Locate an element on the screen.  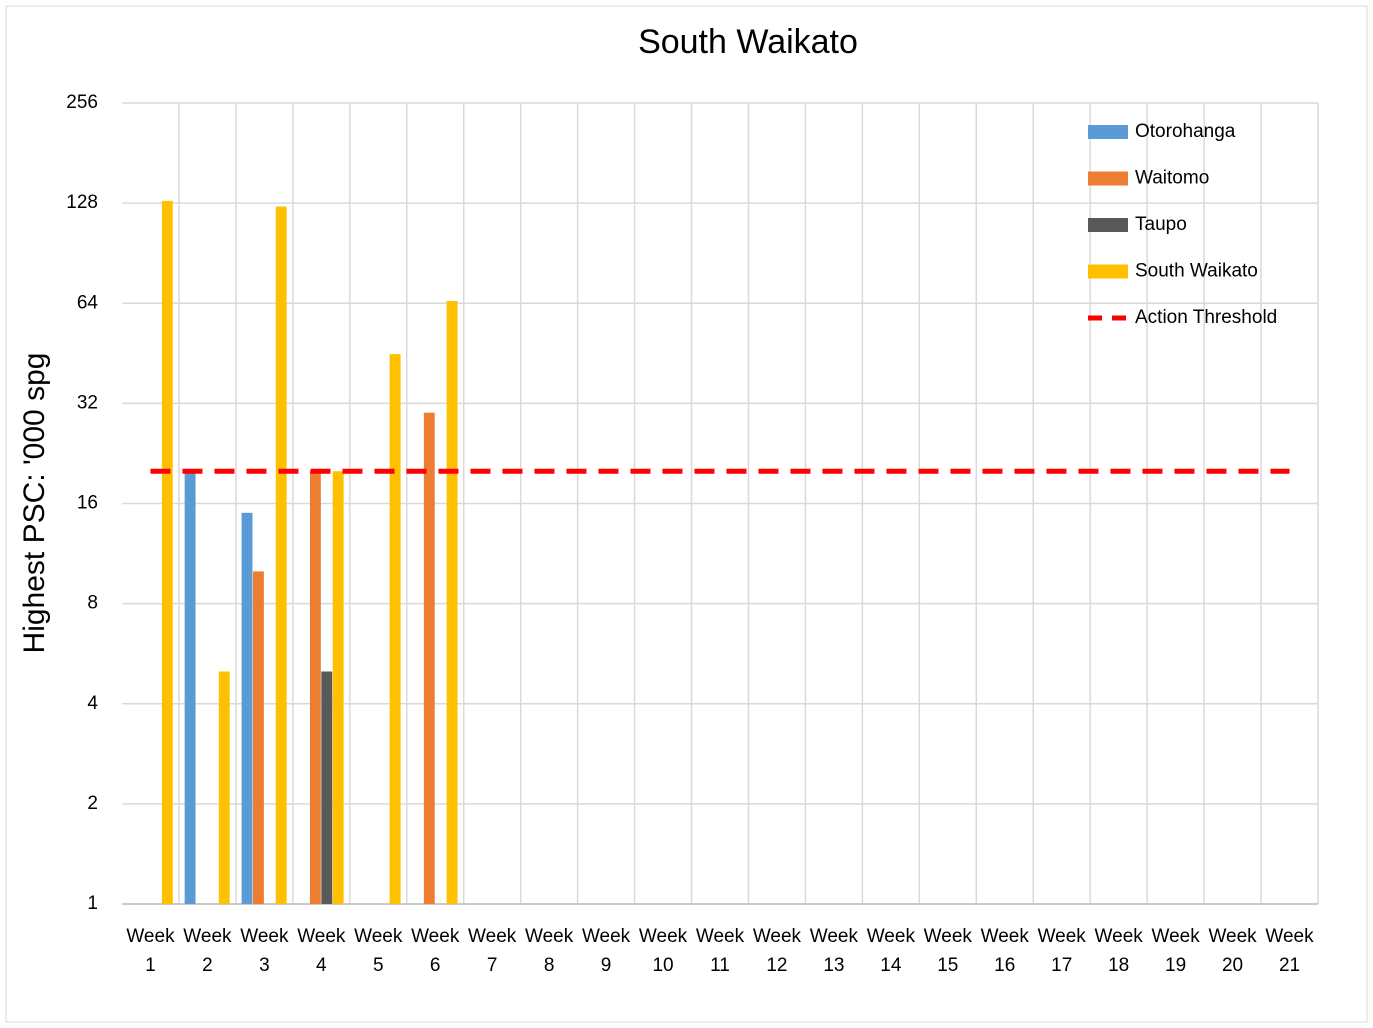
y-tick-label: 2 is located at coordinates (92, 803).